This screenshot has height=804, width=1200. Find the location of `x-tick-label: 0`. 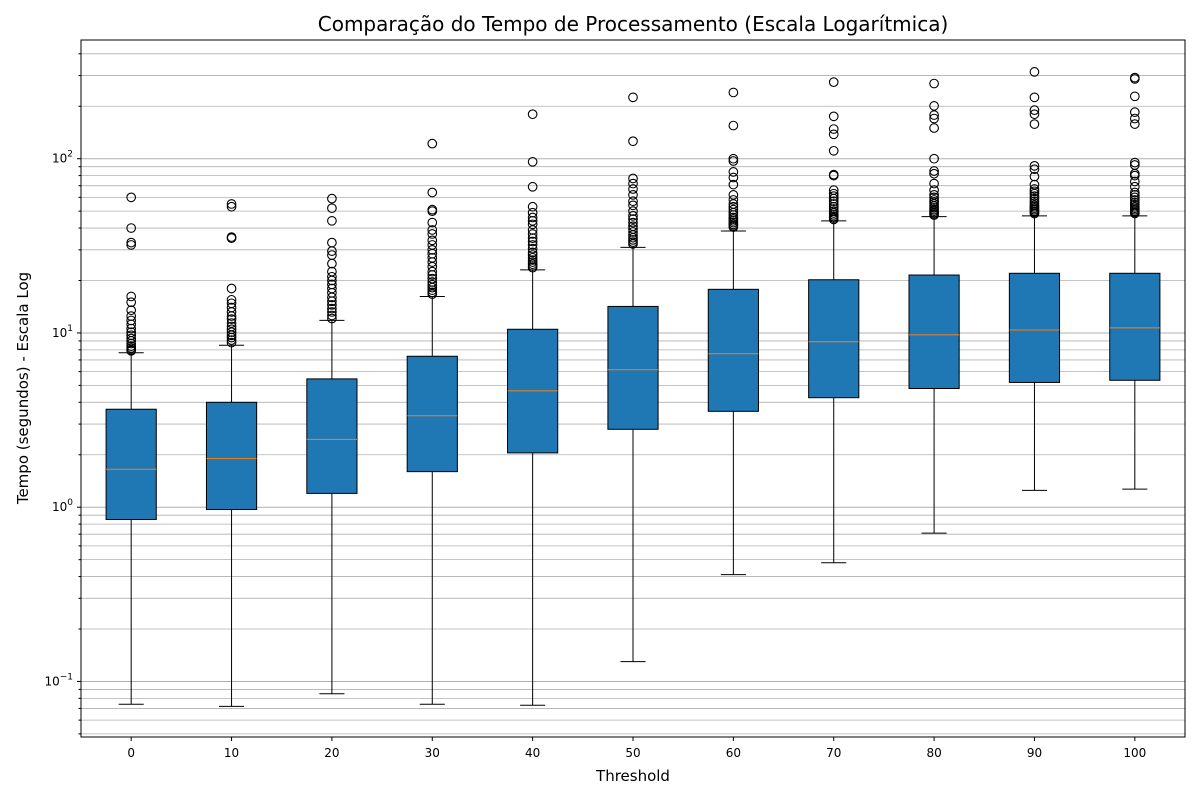

x-tick-label: 0 is located at coordinates (131, 753).